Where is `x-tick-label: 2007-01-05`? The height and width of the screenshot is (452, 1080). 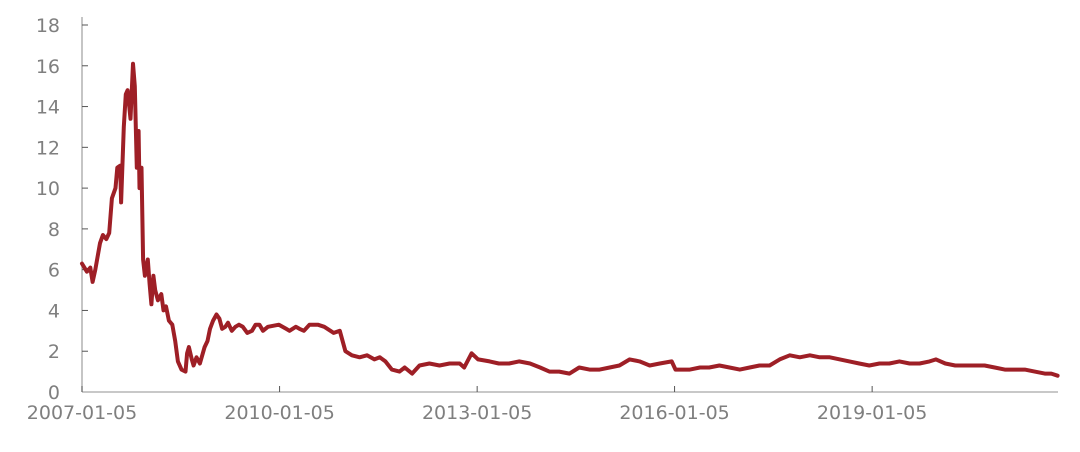 x-tick-label: 2007-01-05 is located at coordinates (82, 413).